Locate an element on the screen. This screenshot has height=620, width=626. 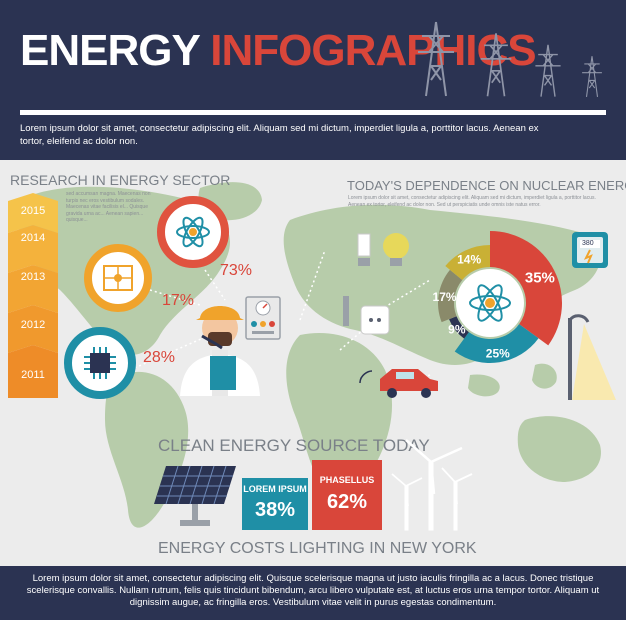
year-label: 2012 is located at coordinates (33, 325).